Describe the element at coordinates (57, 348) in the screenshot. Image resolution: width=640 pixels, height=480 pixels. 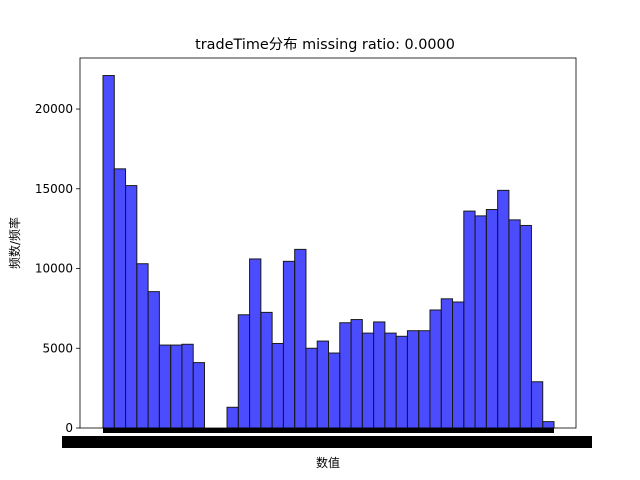
I see `y-tick-label: 5000` at that location.